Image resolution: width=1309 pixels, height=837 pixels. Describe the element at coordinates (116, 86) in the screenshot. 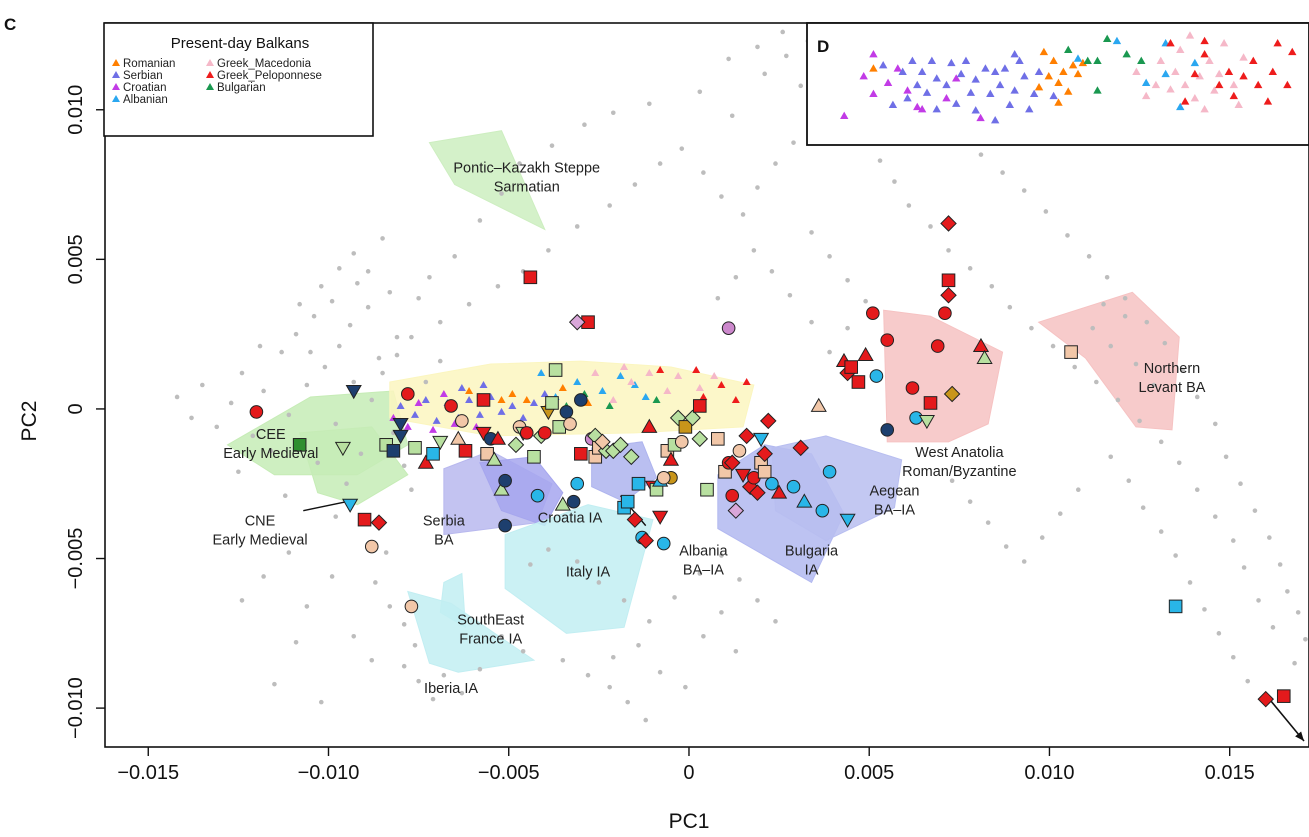

I see `legend-marker` at that location.